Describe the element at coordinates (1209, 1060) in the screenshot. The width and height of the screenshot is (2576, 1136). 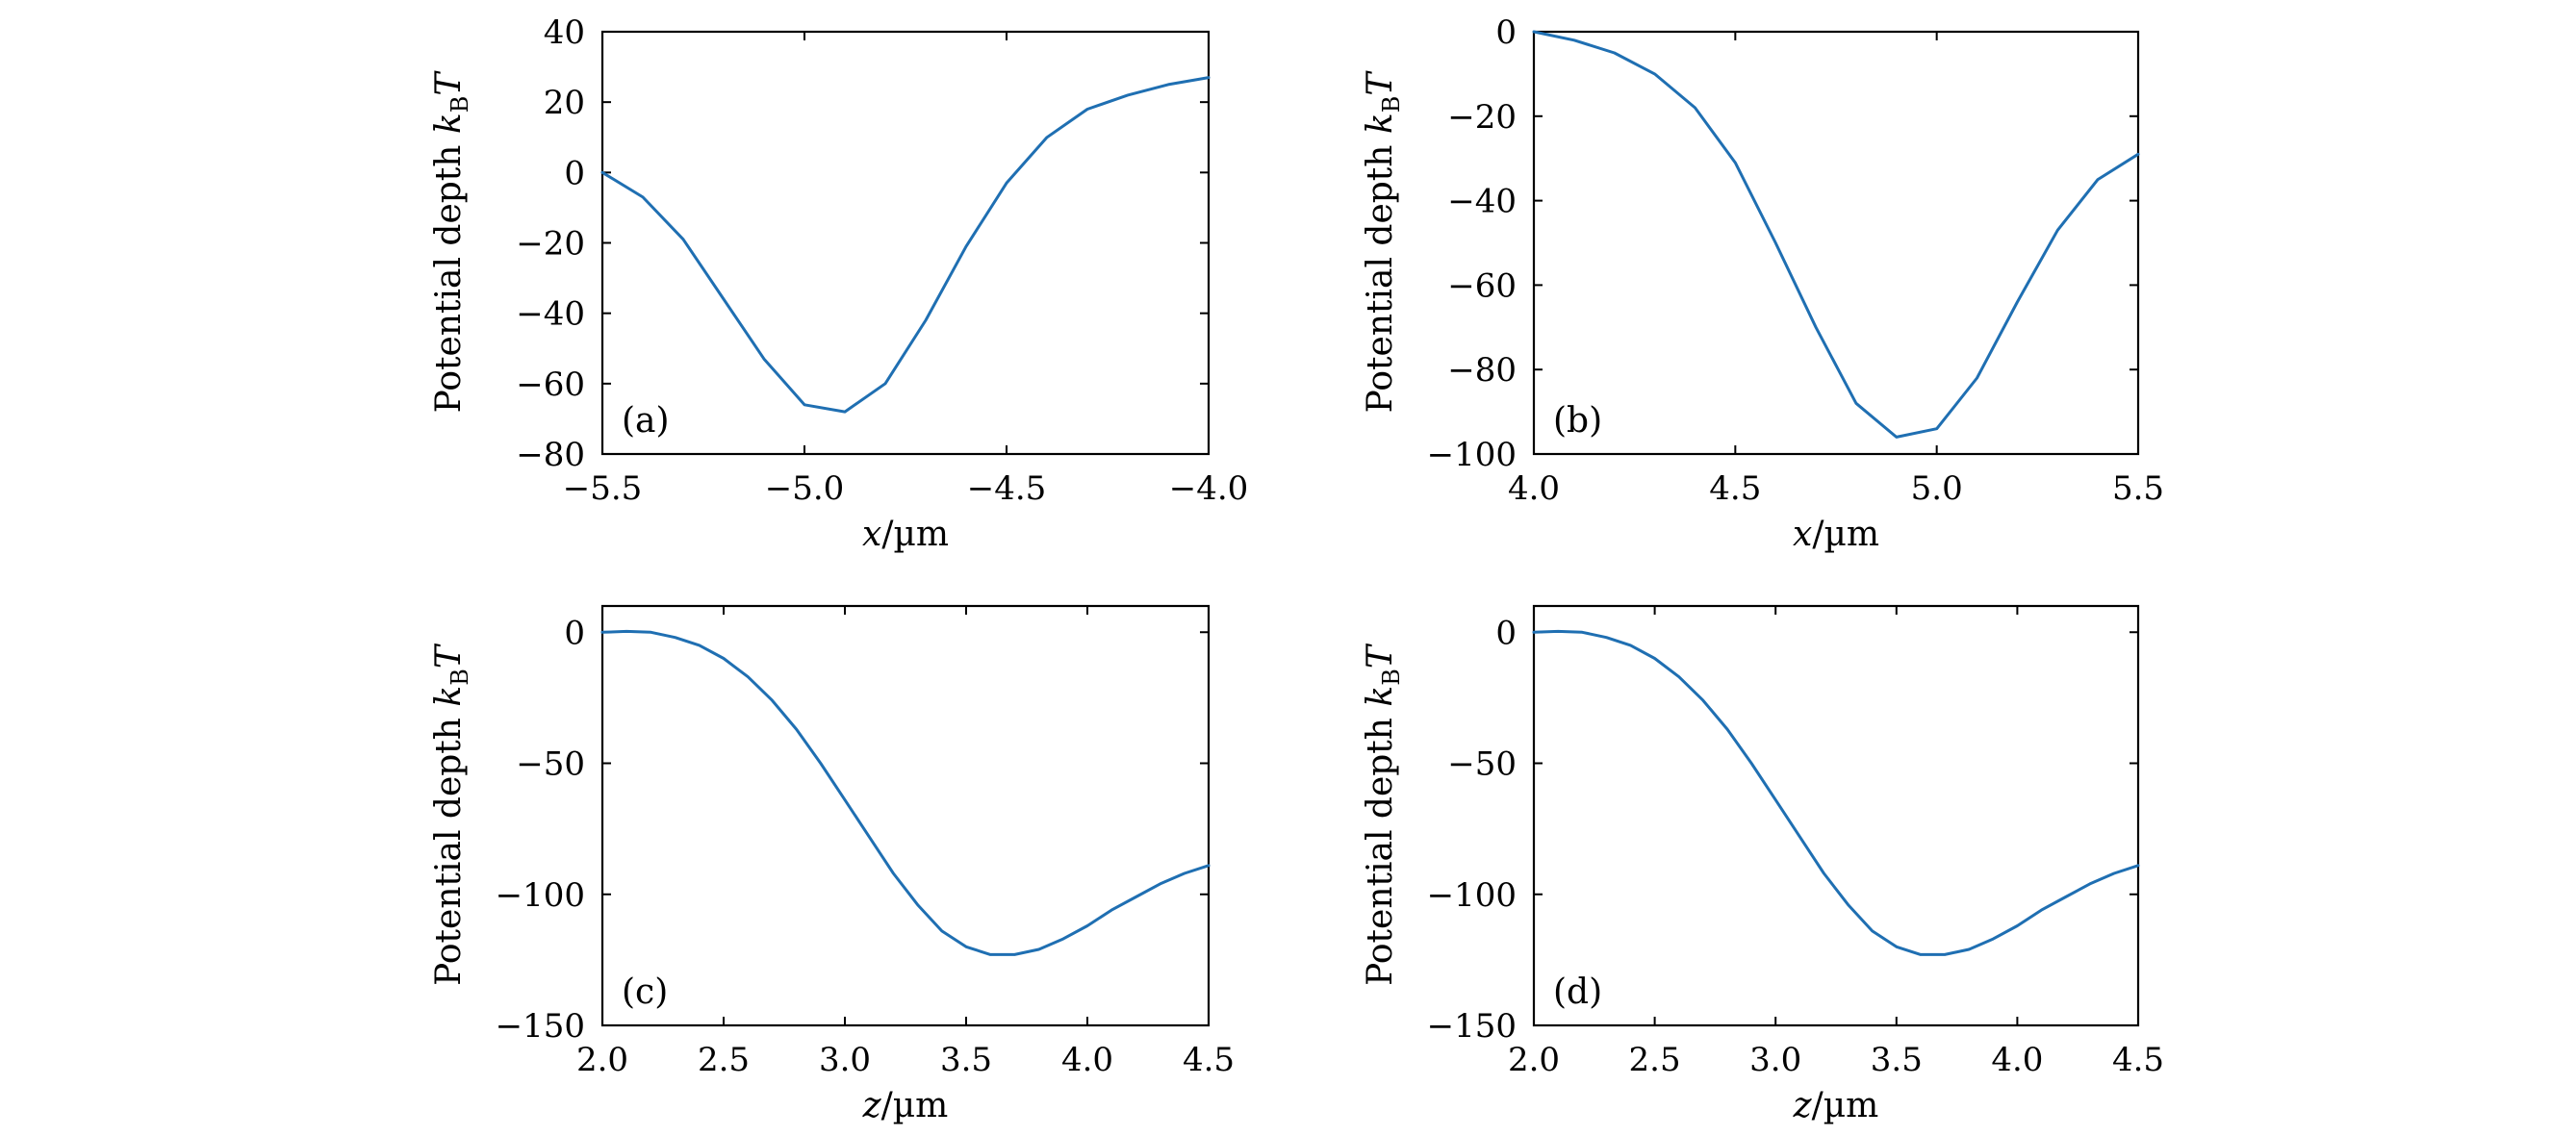
I see `x-tick-label-c-5: 4.5` at that location.